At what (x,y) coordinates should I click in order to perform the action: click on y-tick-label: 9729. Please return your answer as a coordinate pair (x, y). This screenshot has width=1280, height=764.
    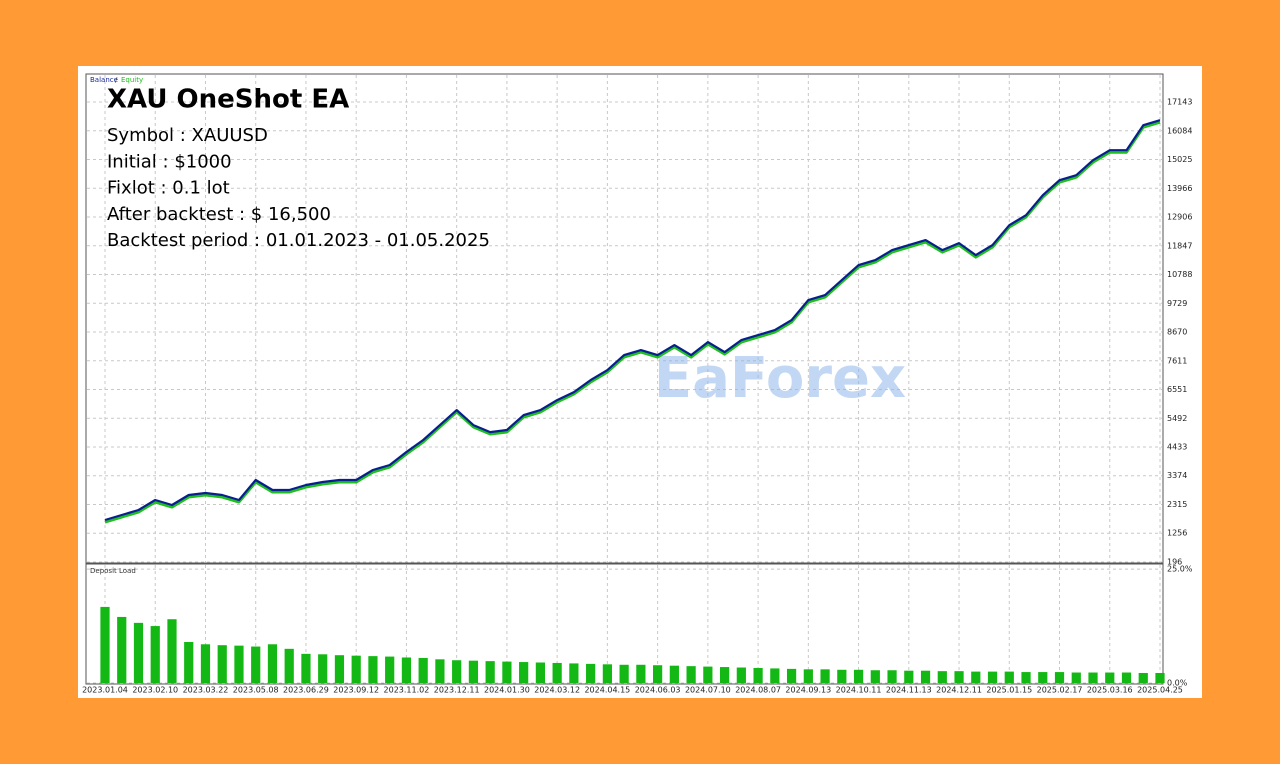
    Looking at the image, I should click on (1177, 303).